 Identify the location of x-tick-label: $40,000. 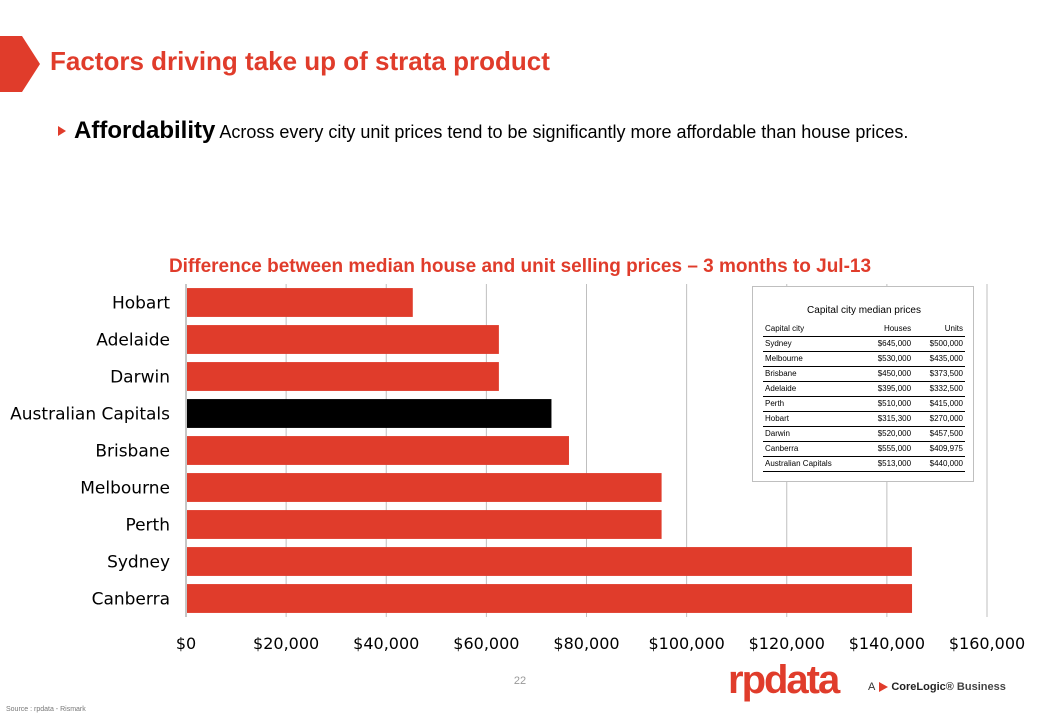
(386, 643).